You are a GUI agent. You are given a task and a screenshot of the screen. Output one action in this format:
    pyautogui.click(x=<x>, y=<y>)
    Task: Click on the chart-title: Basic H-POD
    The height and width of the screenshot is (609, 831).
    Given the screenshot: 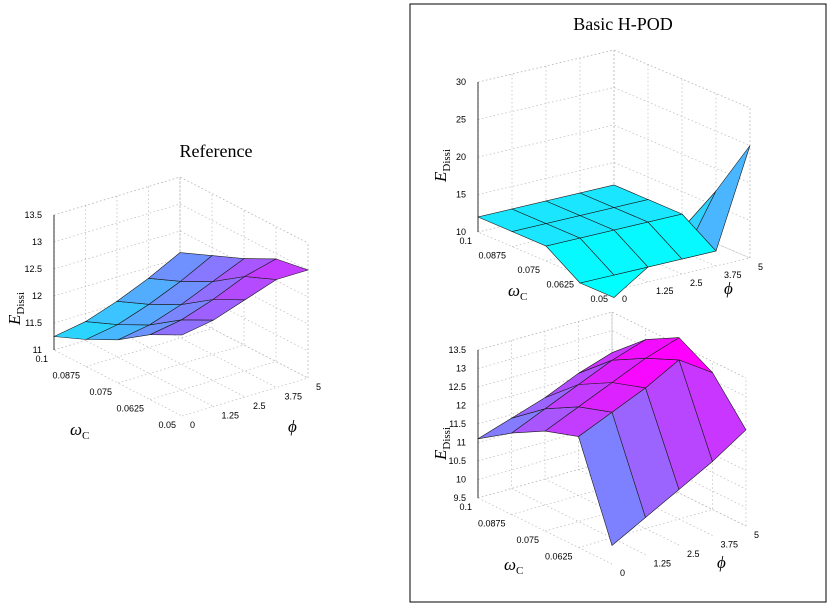 What is the action you would take?
    pyautogui.click(x=623, y=24)
    